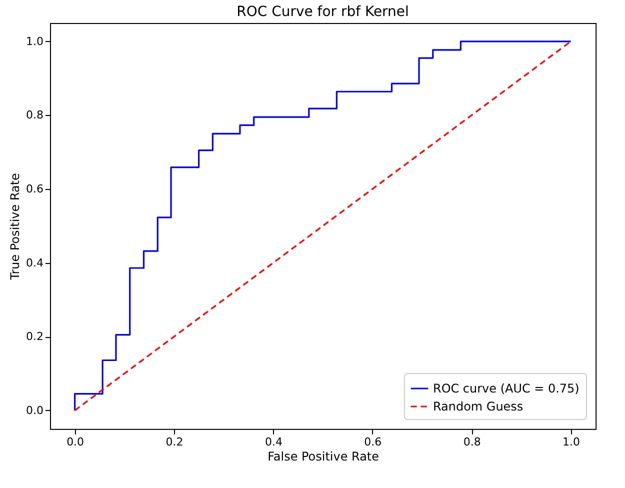  I want to click on chart-title: ROC Curve for rbf Kernel, so click(322, 12).